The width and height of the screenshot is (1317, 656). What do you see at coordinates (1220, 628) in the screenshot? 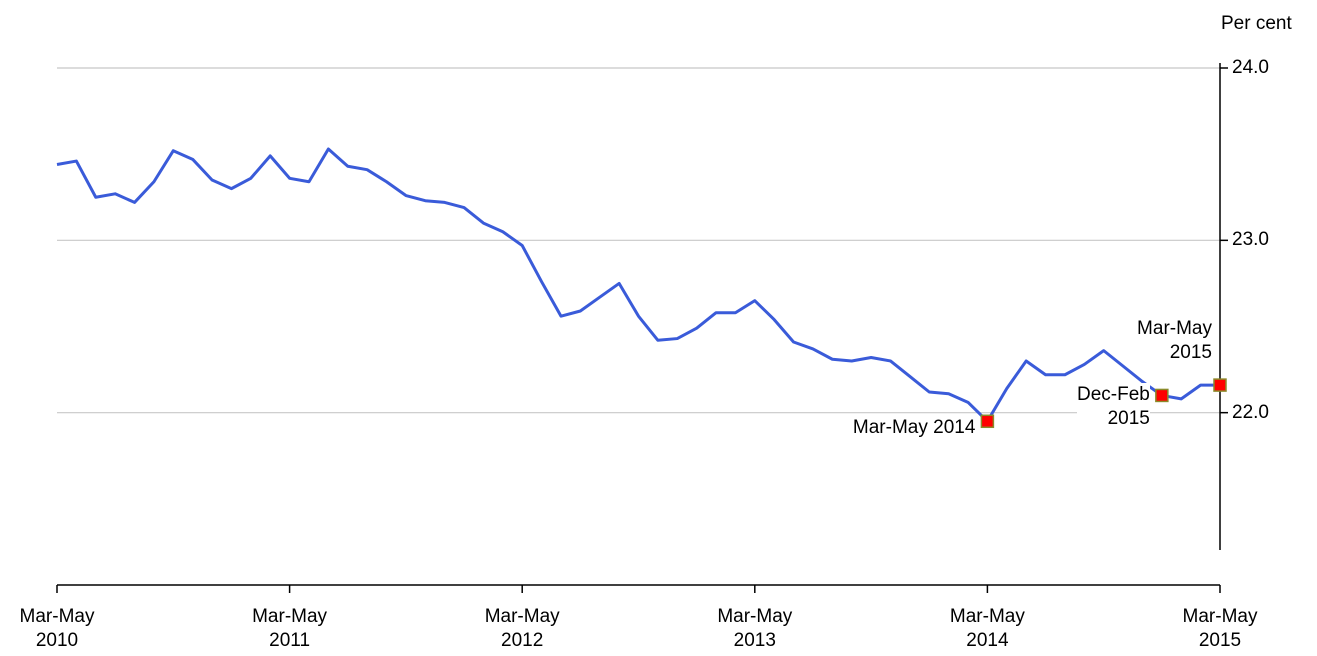
I see `x-tick-label: Mar-May 2015` at bounding box center [1220, 628].